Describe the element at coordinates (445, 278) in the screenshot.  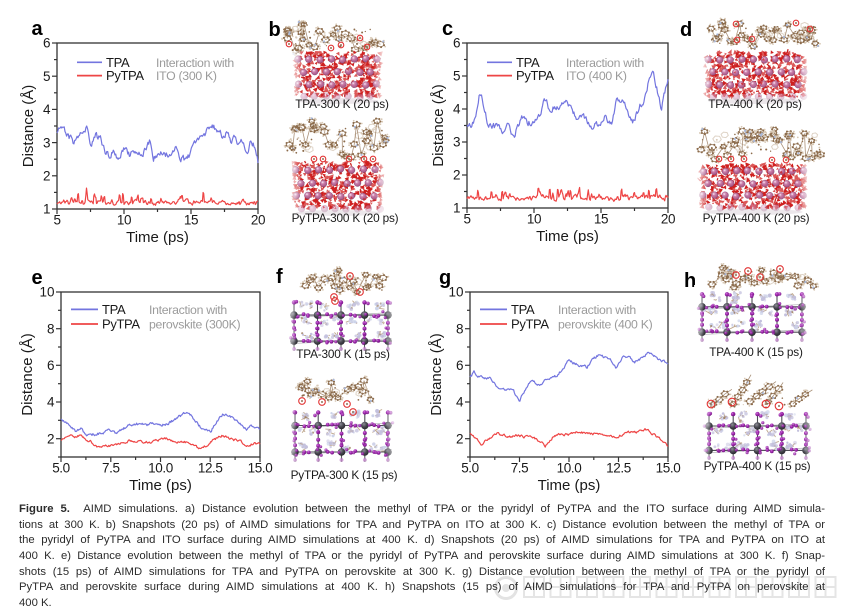
I see `svg-text: g` at that location.